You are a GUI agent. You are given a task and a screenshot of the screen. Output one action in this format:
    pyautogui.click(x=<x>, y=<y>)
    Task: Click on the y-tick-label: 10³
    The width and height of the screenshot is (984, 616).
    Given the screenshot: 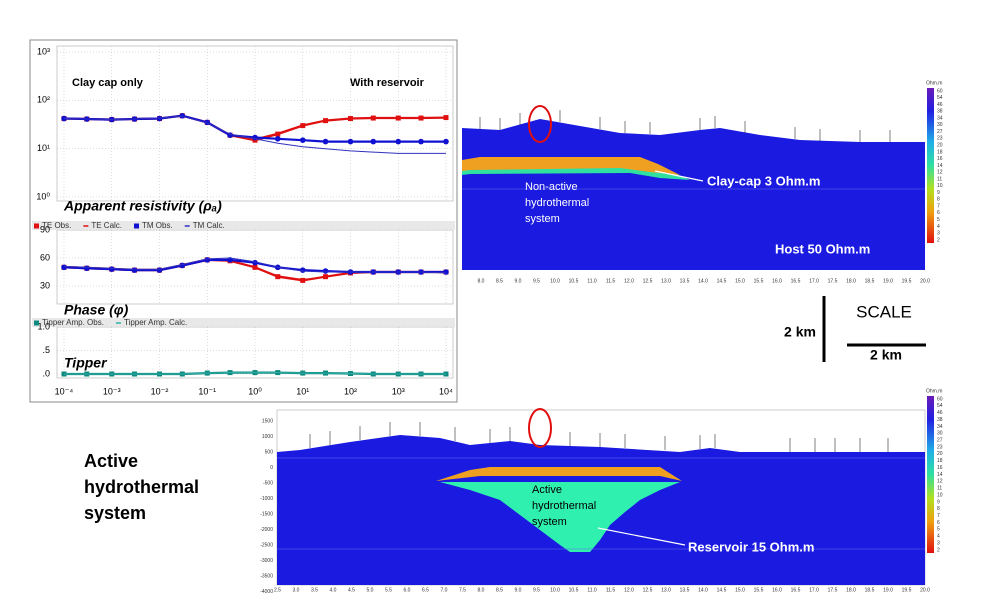 What is the action you would take?
    pyautogui.click(x=43, y=51)
    